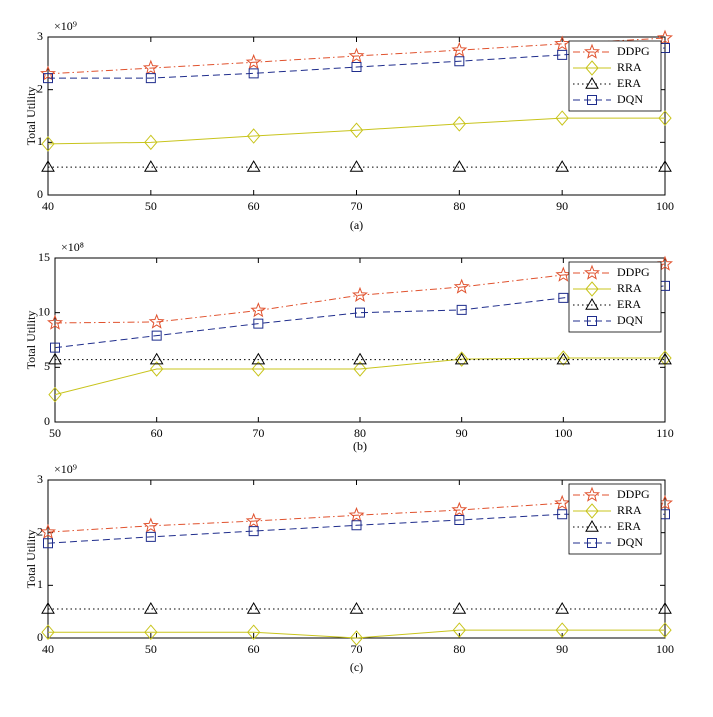  I want to click on legend: DDPG RRA ERA DQN, so click(615, 297).